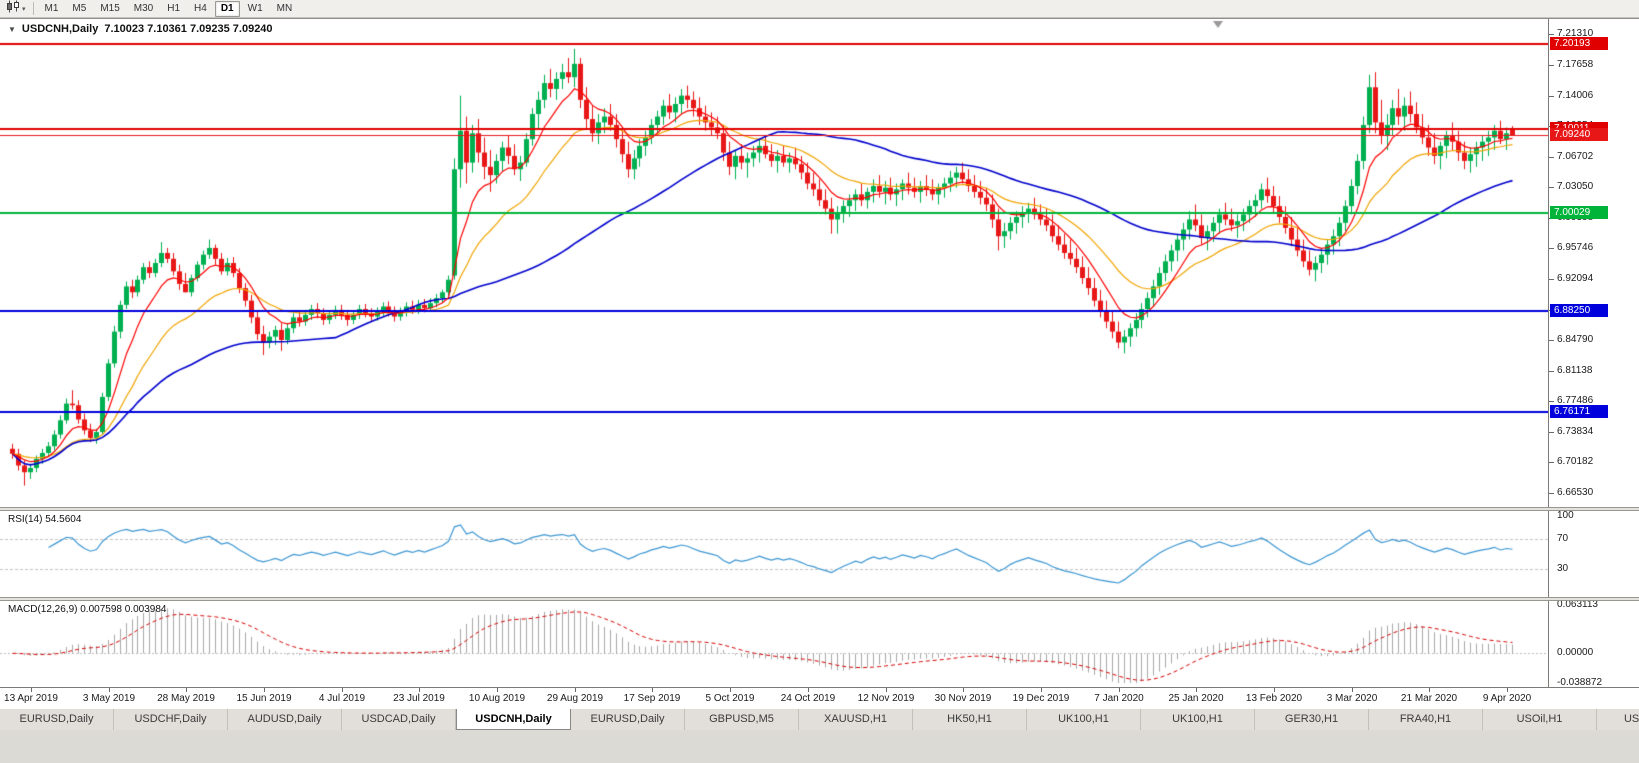 The height and width of the screenshot is (763, 1639). What do you see at coordinates (33, 8) in the screenshot?
I see `toolbar-separator` at bounding box center [33, 8].